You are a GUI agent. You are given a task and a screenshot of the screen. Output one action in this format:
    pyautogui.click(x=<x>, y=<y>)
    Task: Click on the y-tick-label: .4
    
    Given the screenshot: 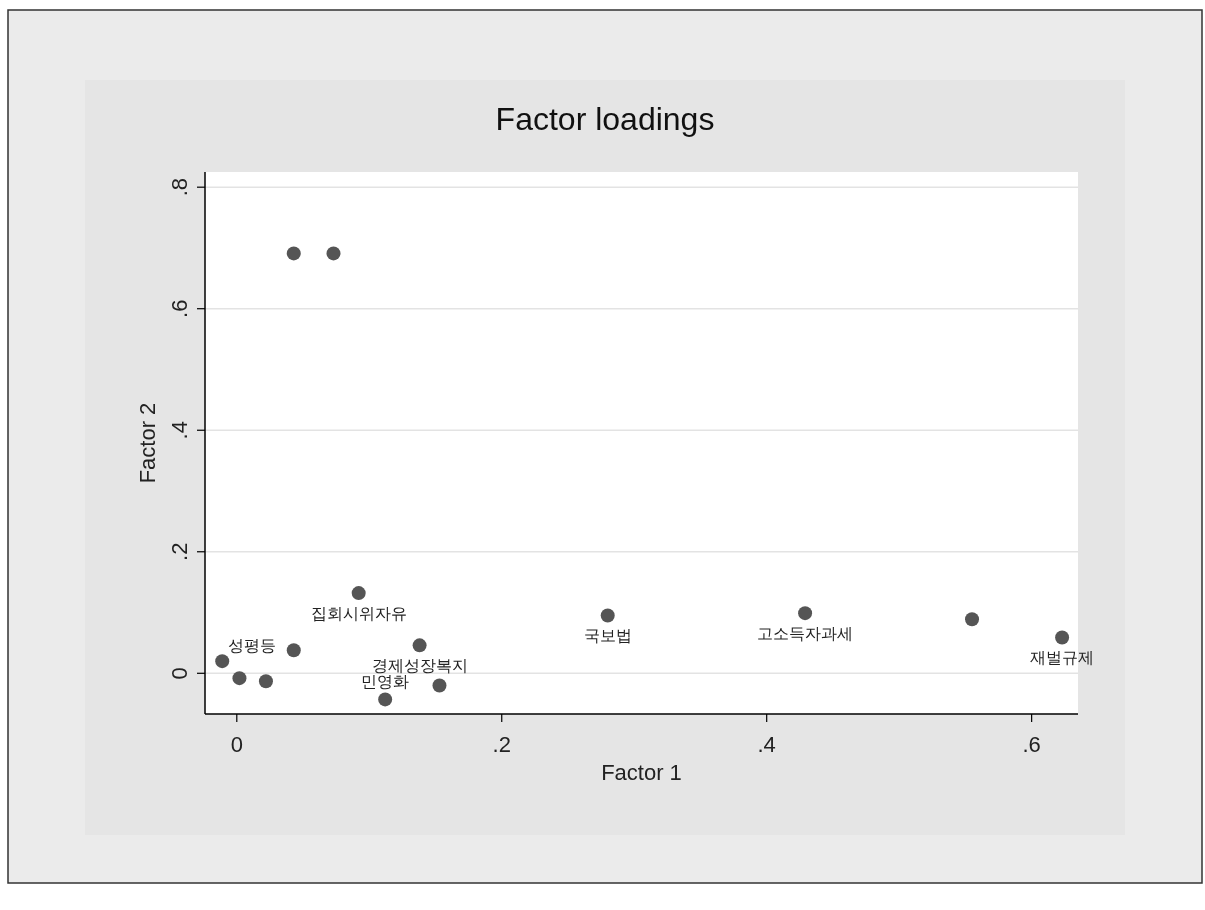 What is the action you would take?
    pyautogui.click(x=179, y=430)
    